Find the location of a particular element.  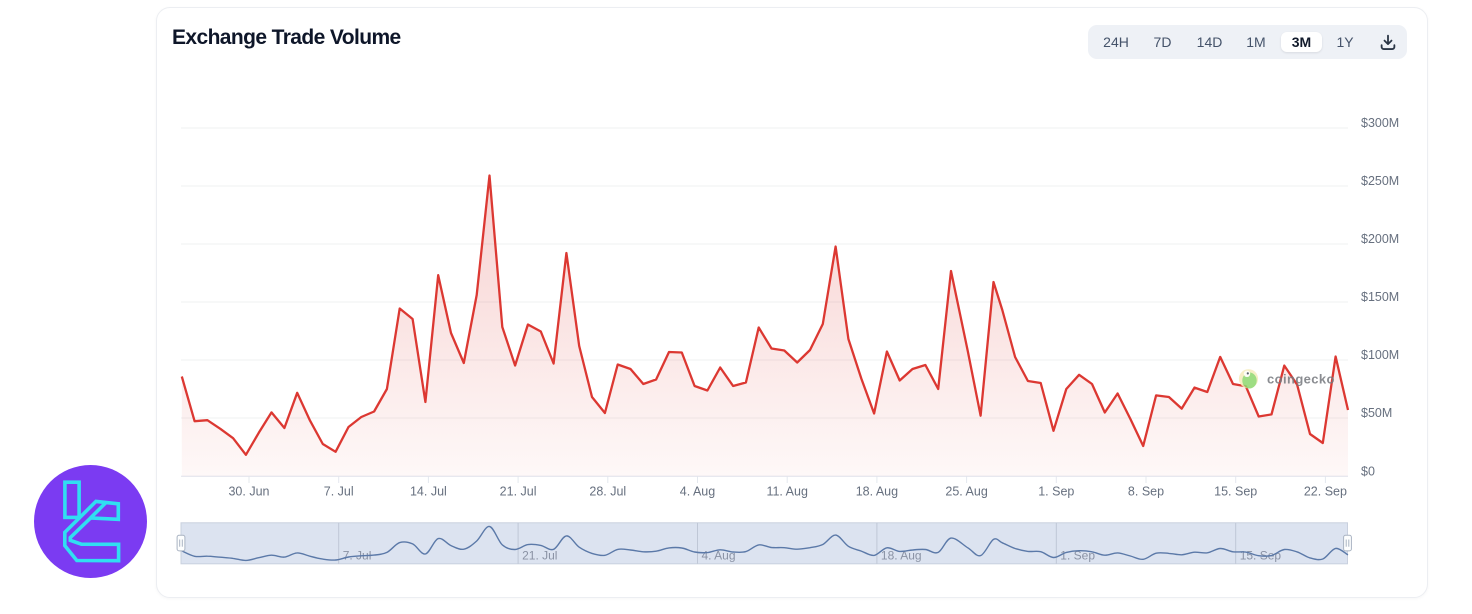

svg-text: 15. Sep is located at coordinates (1235, 492).